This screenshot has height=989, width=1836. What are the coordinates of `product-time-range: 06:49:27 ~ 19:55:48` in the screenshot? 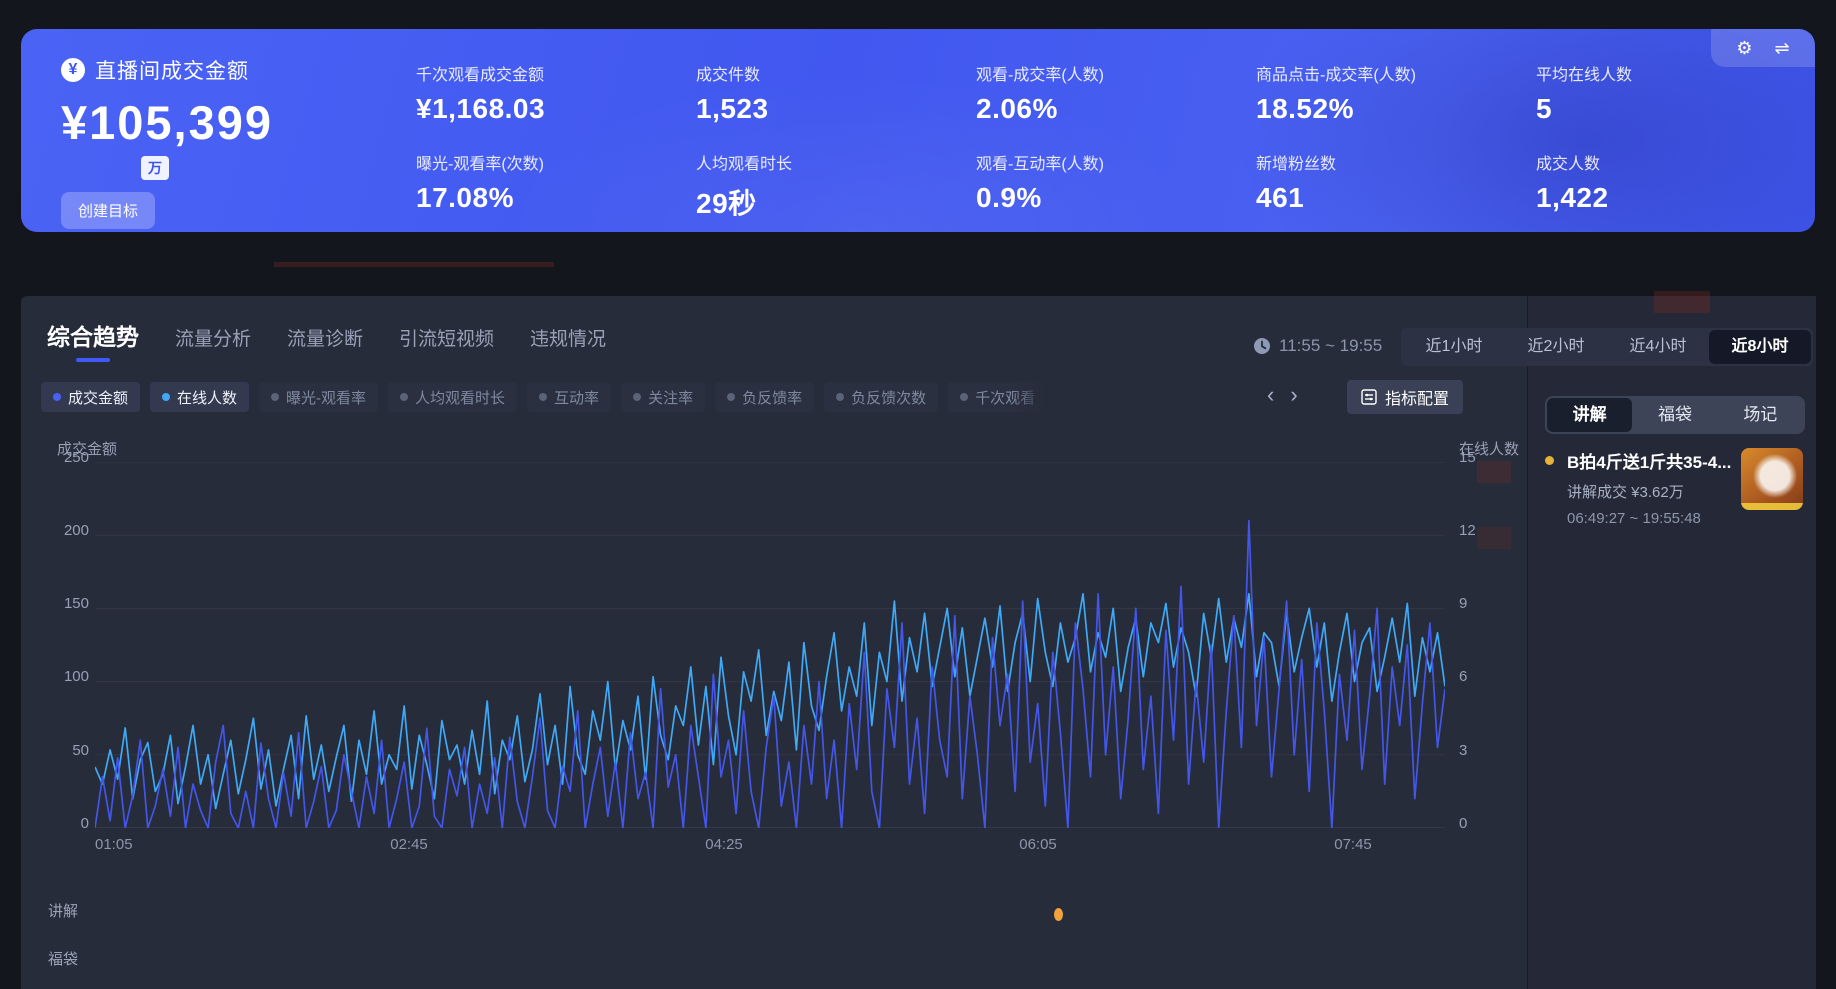 It's located at (1634, 518).